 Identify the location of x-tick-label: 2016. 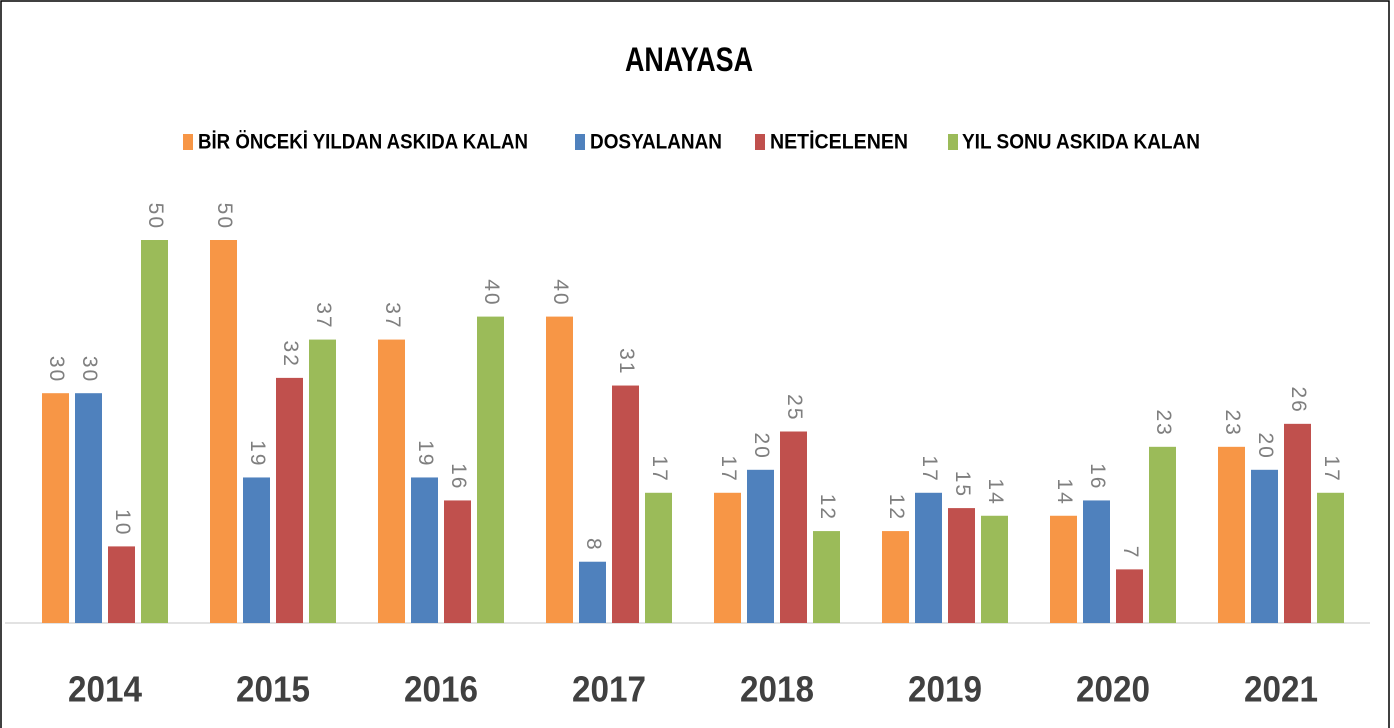
(441, 689).